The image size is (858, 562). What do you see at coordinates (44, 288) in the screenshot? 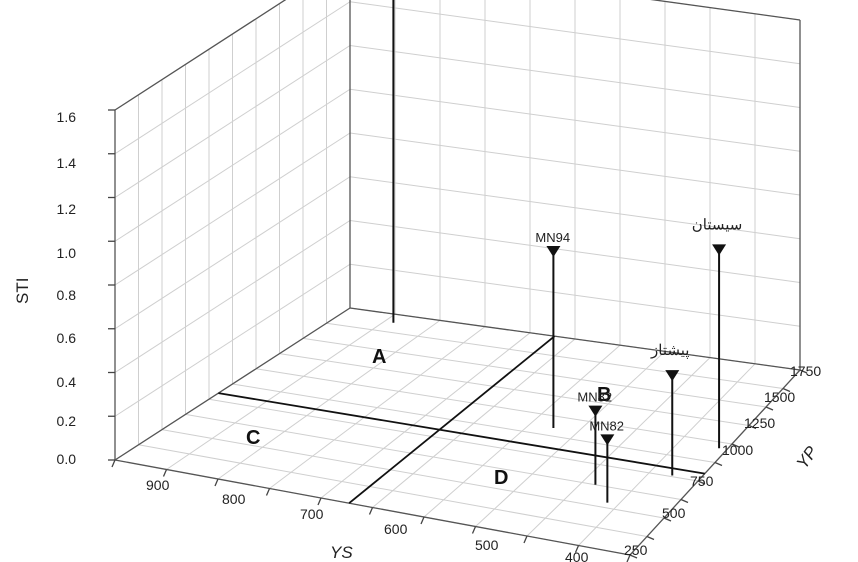
I see `sti-axis: 0.0 0.2 0.4 0.6 0.8 1.0 1.2 1.4 1.6 STI` at bounding box center [44, 288].